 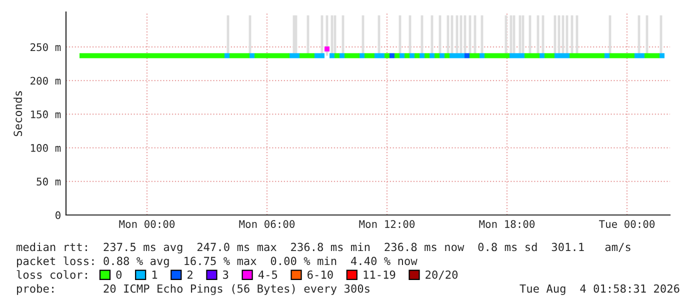 What do you see at coordinates (51, 274) in the screenshot?
I see `legend-title: loss color:` at bounding box center [51, 274].